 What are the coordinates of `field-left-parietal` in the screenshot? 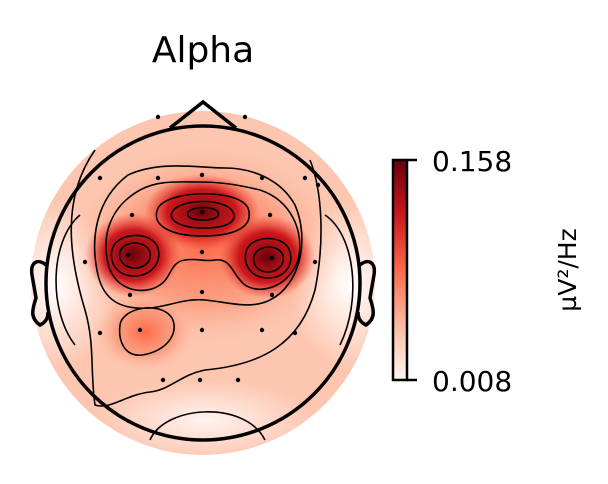 It's located at (145, 332).